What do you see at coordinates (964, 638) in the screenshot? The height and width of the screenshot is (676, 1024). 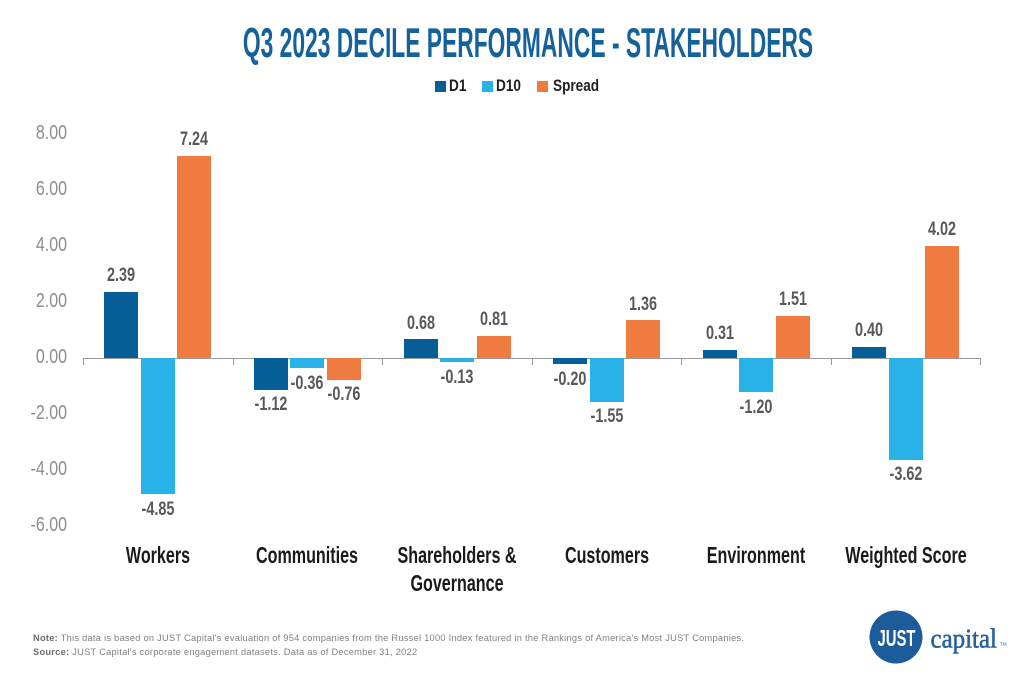 I see `svg-text: capital` at bounding box center [964, 638].